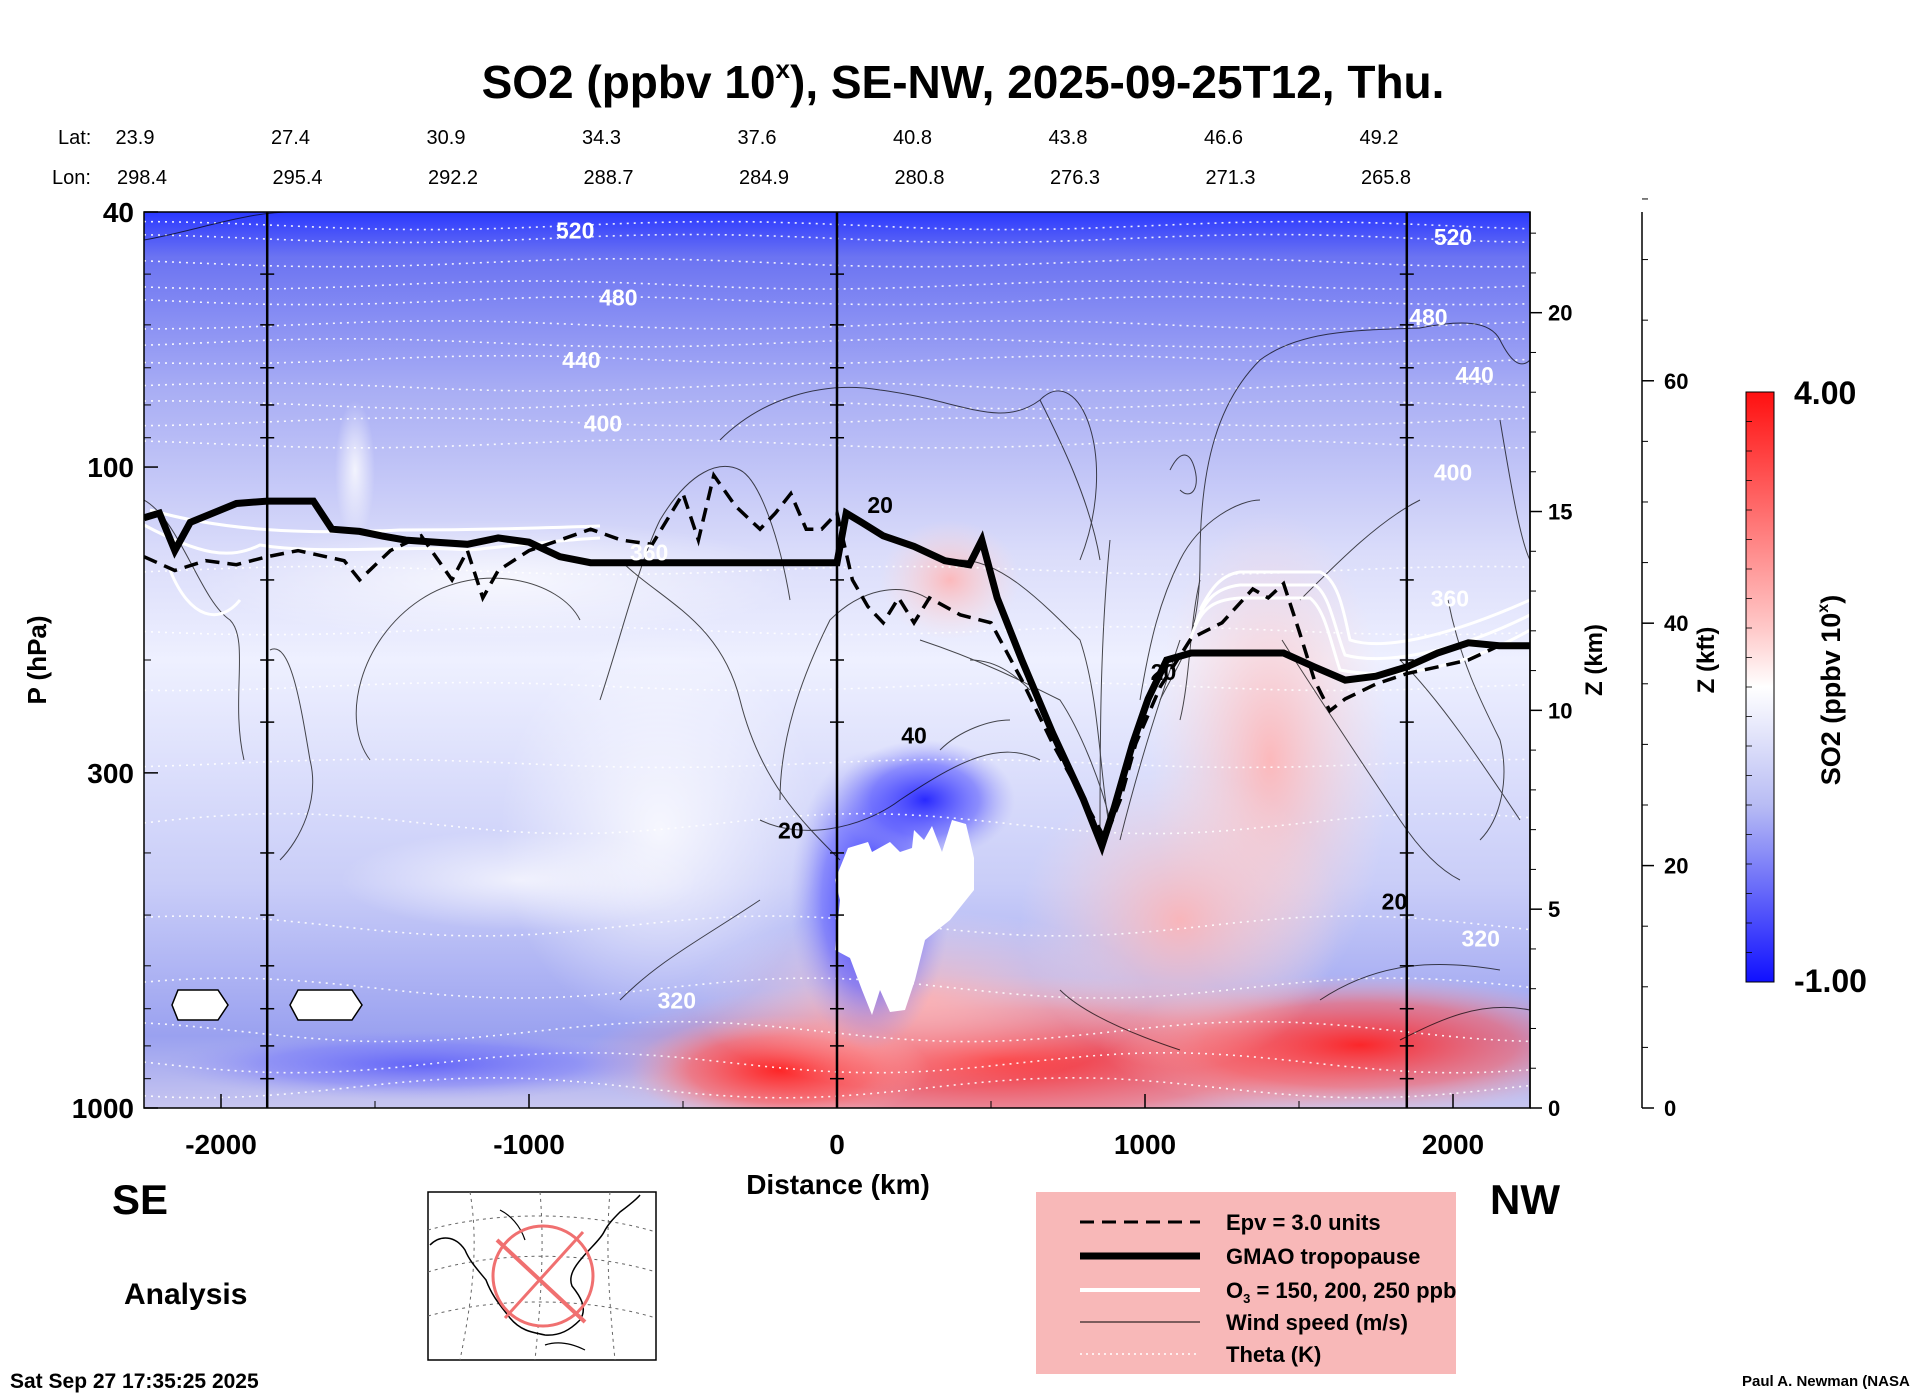 This screenshot has width=1926, height=1399. Describe the element at coordinates (1554, 1108) in the screenshot. I see `z-km-tick-label: 0` at that location.